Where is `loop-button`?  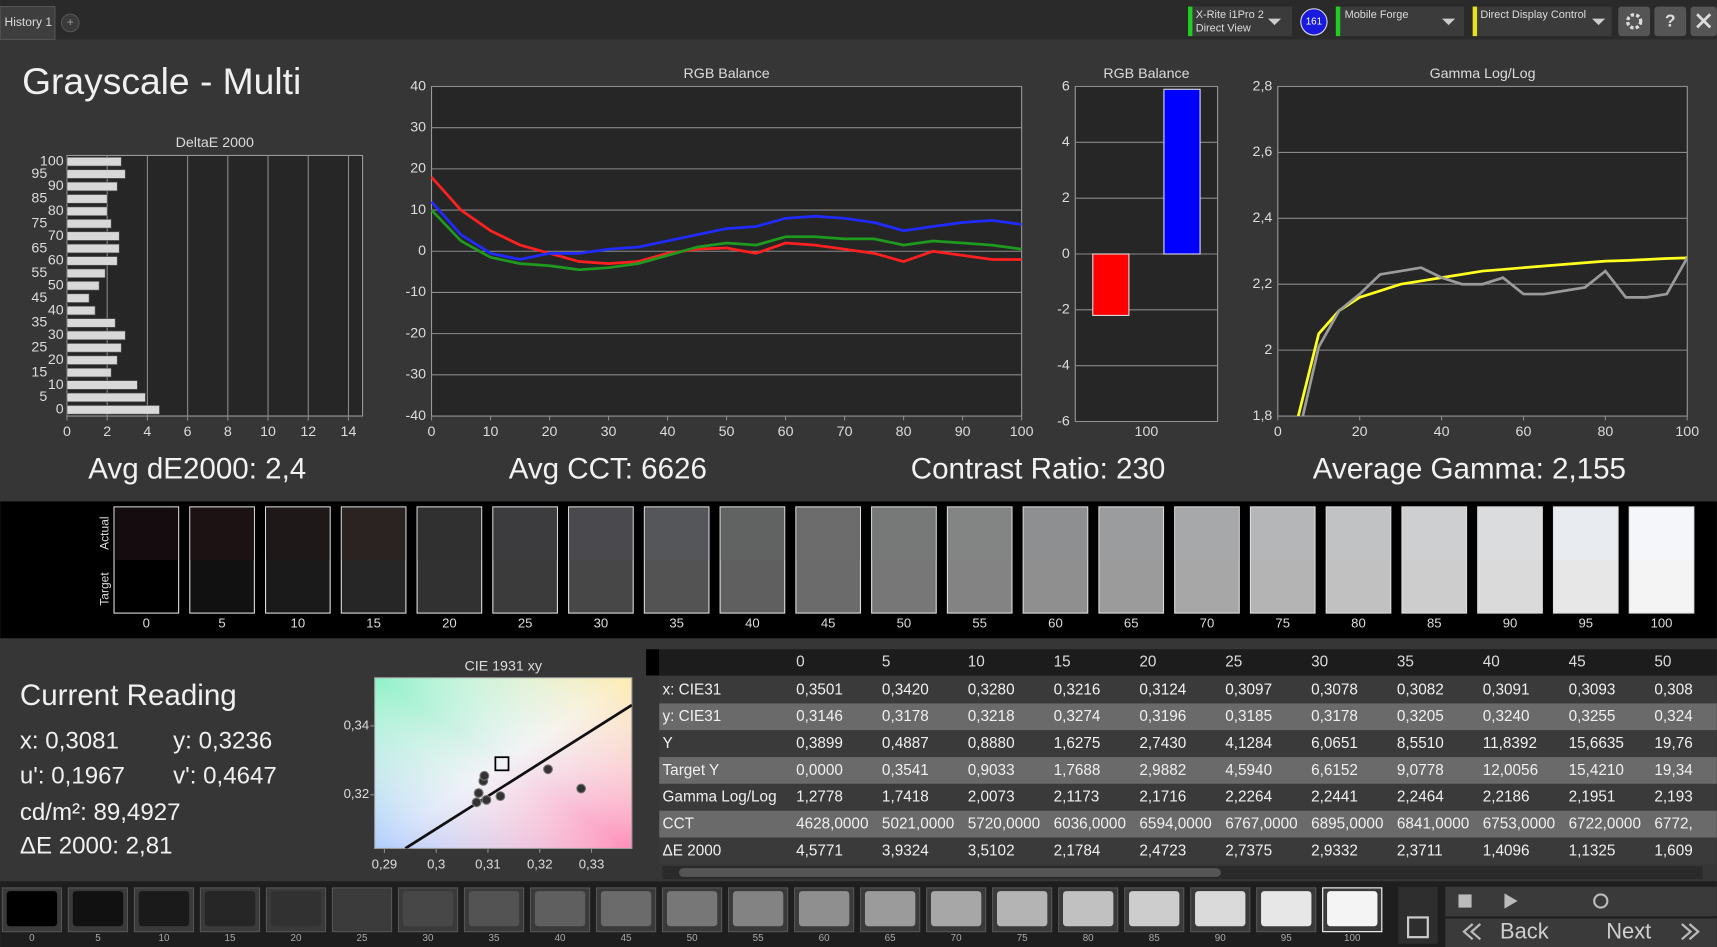 loop-button is located at coordinates (1601, 901).